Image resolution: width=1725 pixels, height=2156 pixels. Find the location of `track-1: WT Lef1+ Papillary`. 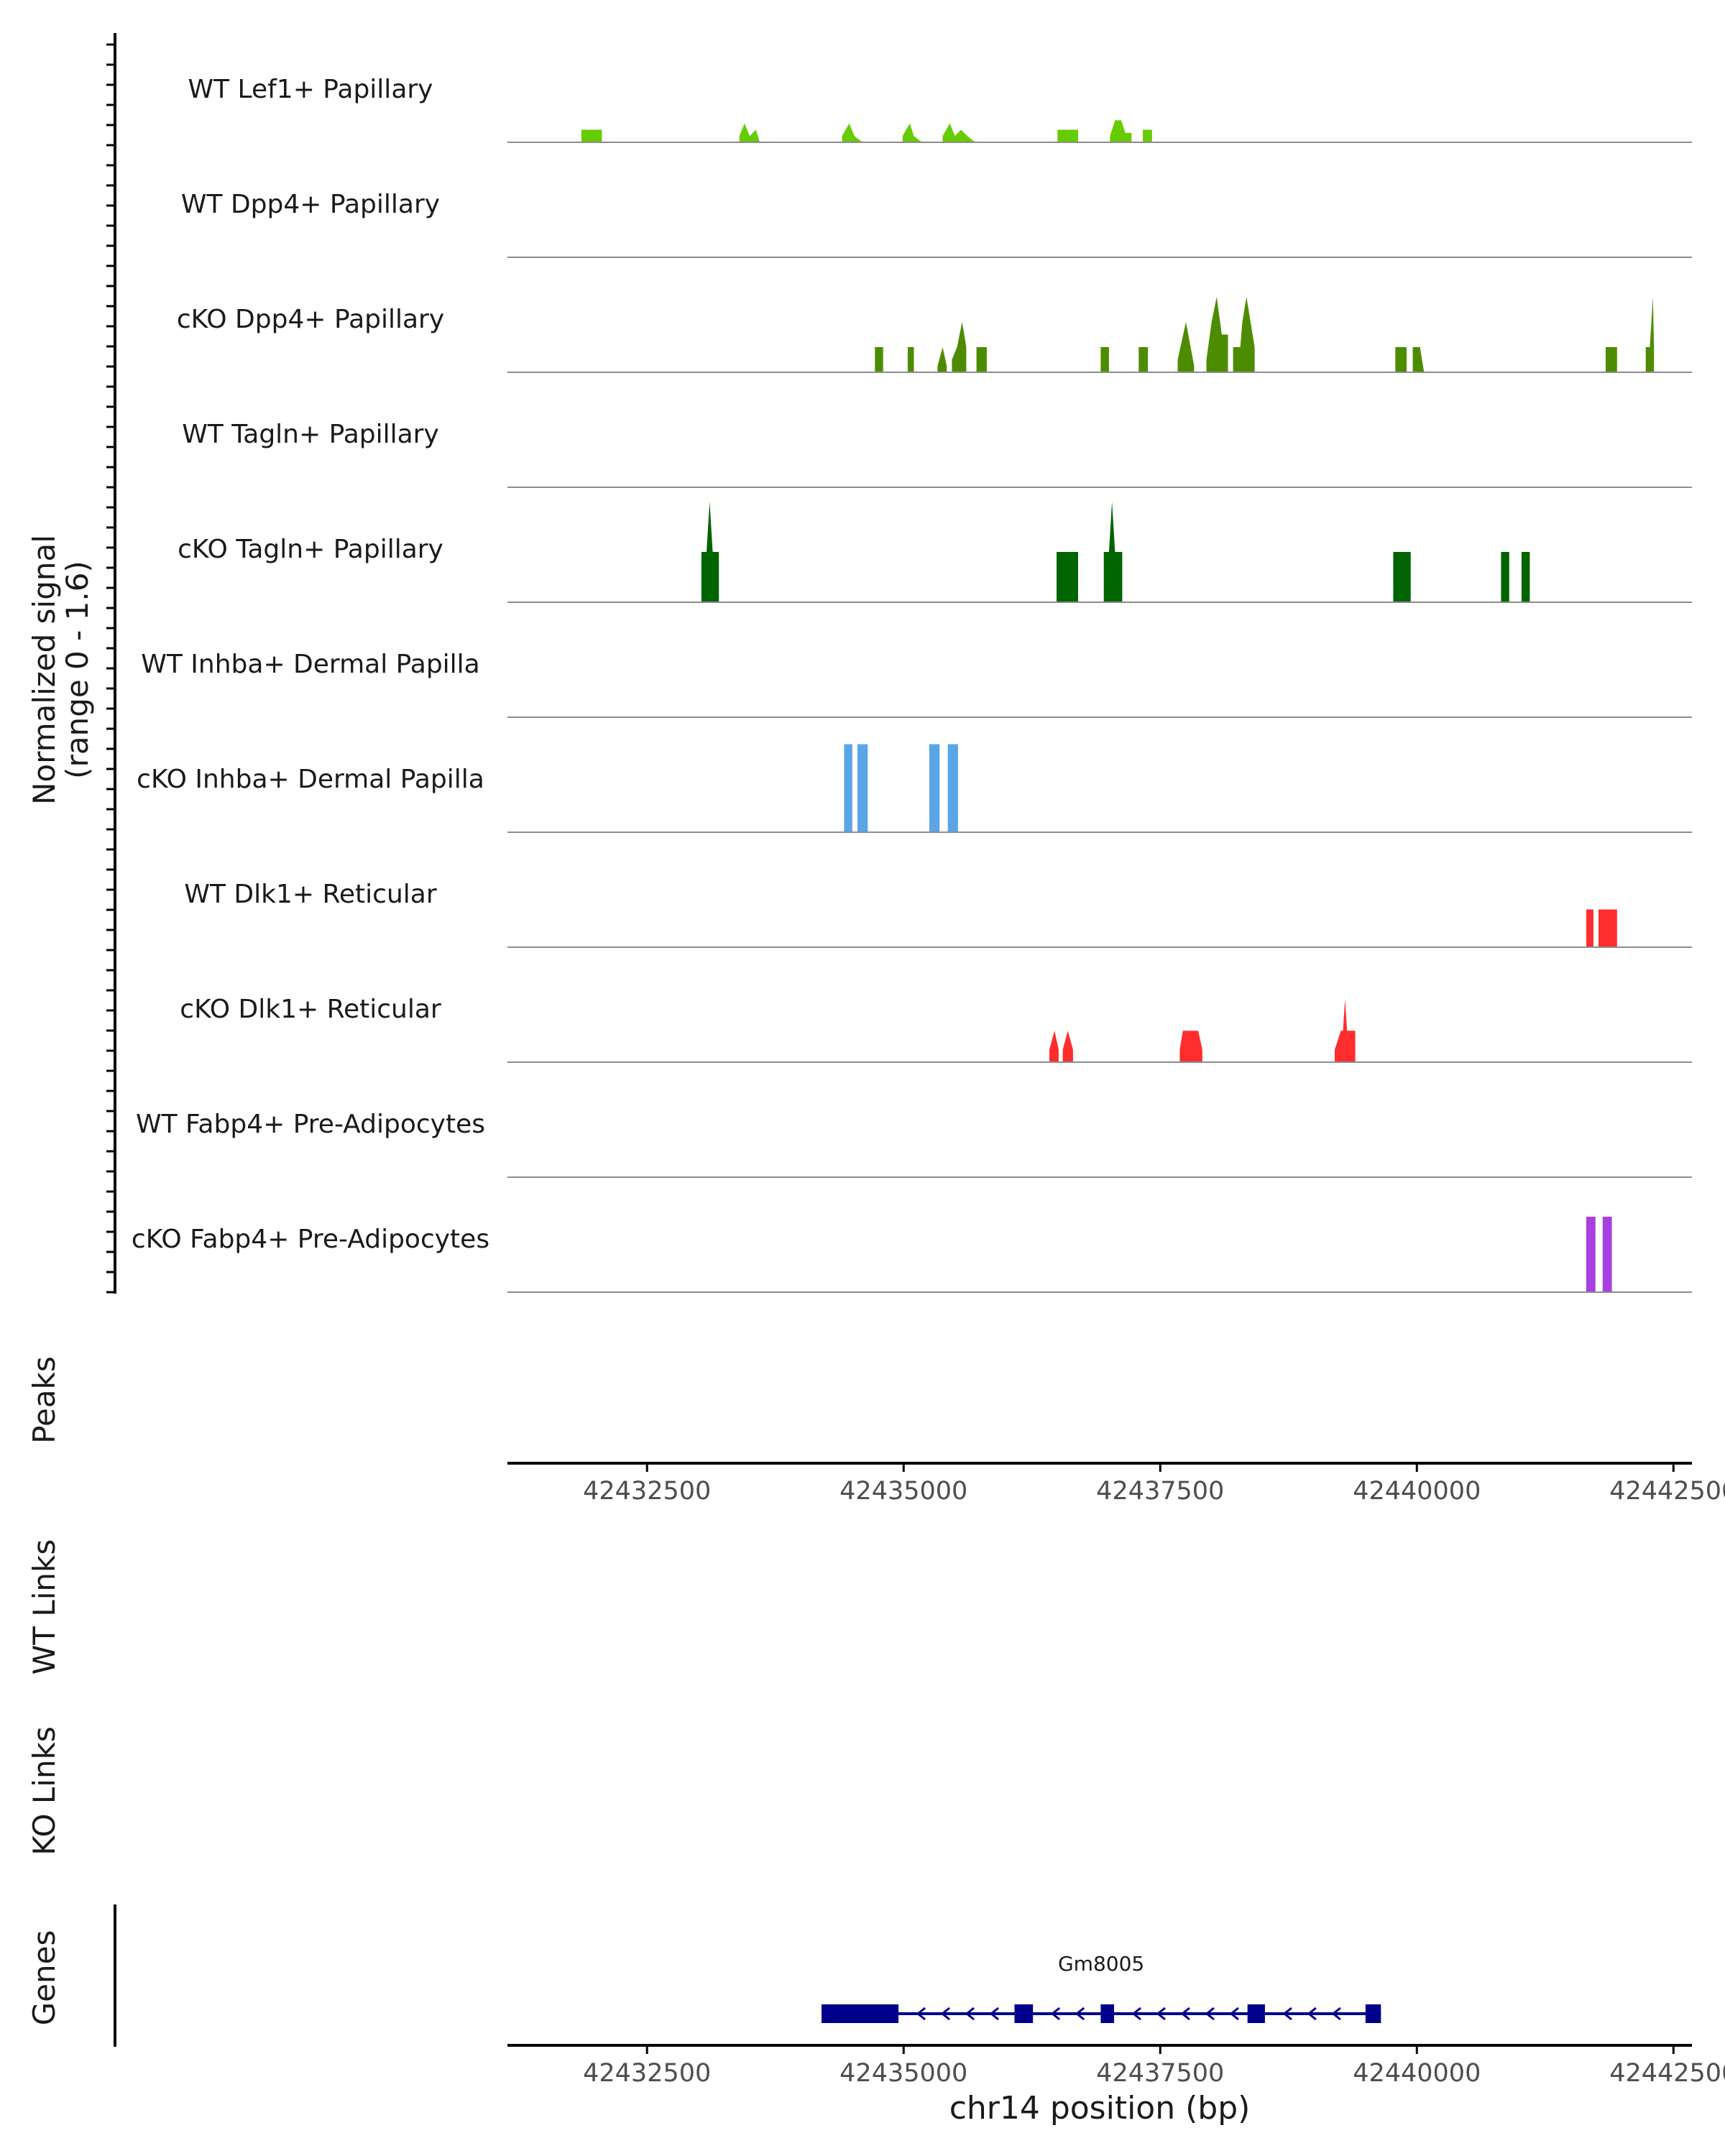

track-1: WT Lef1+ Papillary is located at coordinates (940, 109).